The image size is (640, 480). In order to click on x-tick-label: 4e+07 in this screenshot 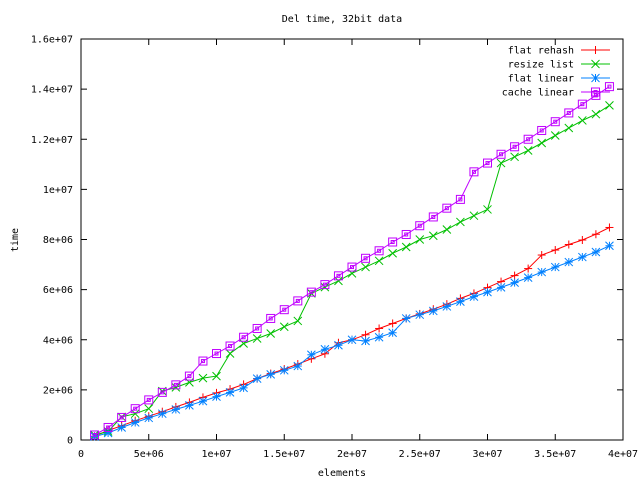, I will do `click(623, 454)`.